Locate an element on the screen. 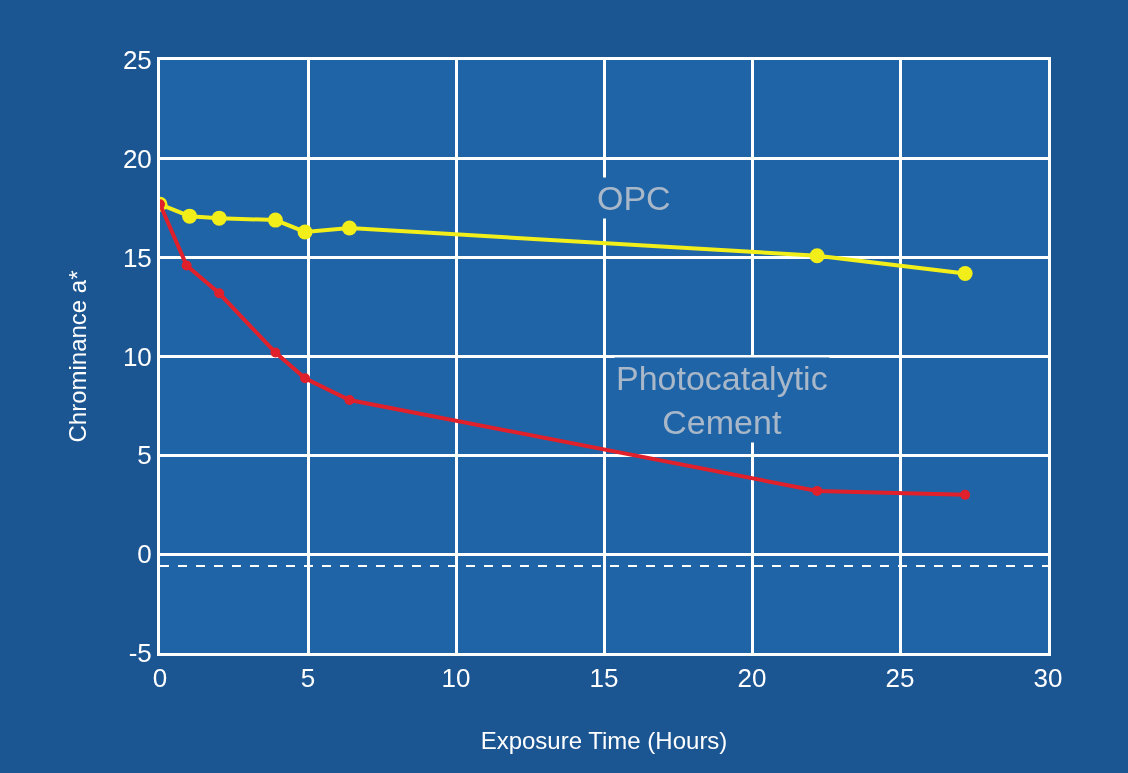  x-tick-label: 30 is located at coordinates (1048, 678).